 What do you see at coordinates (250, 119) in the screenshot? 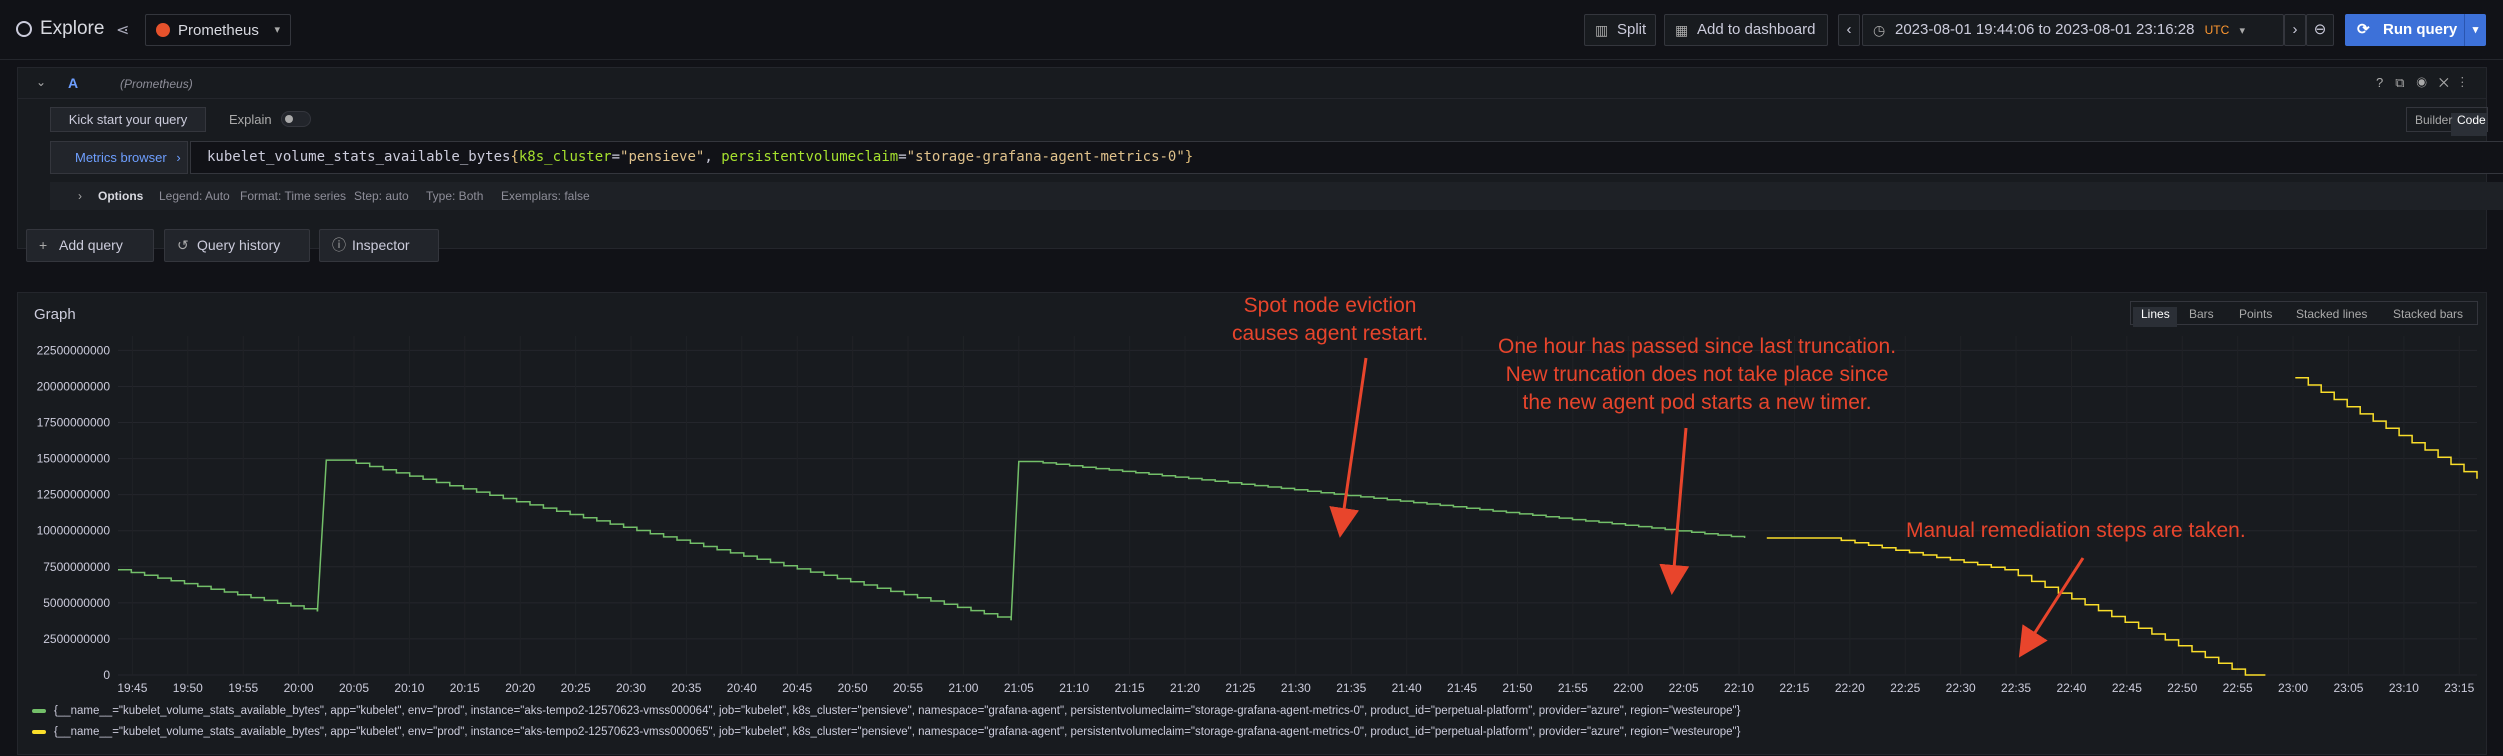
I see `explain-label: Explain` at bounding box center [250, 119].